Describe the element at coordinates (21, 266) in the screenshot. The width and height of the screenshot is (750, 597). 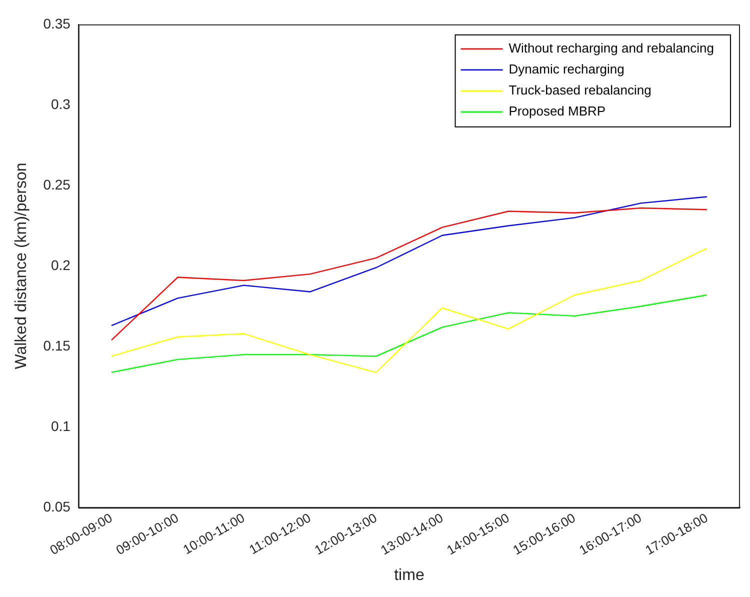
I see `y-axis-title: Walked distance (km)/person` at that location.